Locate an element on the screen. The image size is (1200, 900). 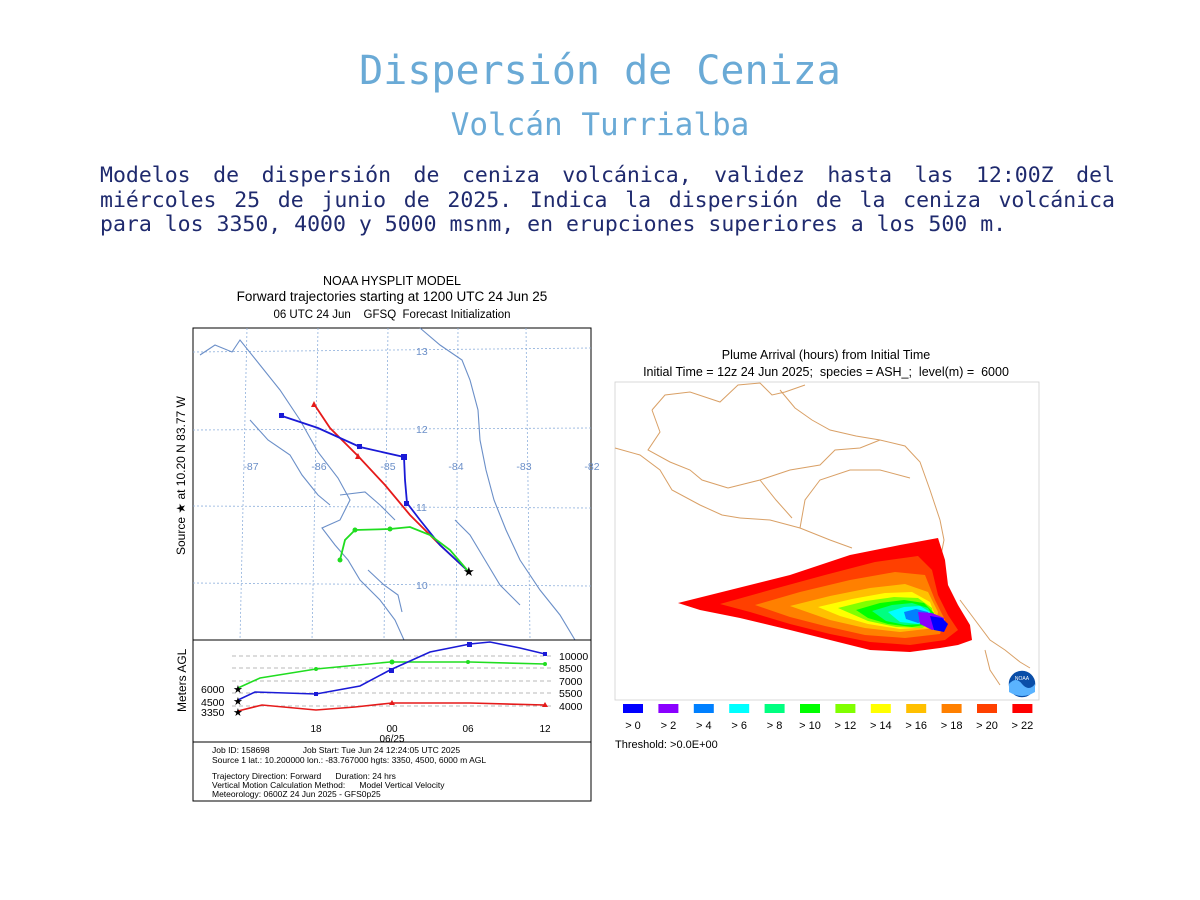
time-label: 12 is located at coordinates (545, 729).